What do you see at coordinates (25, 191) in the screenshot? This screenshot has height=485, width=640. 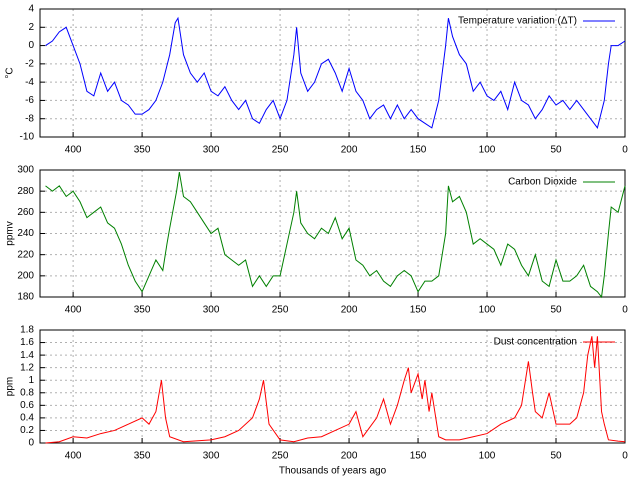 I see `y-tick-label: 280` at bounding box center [25, 191].